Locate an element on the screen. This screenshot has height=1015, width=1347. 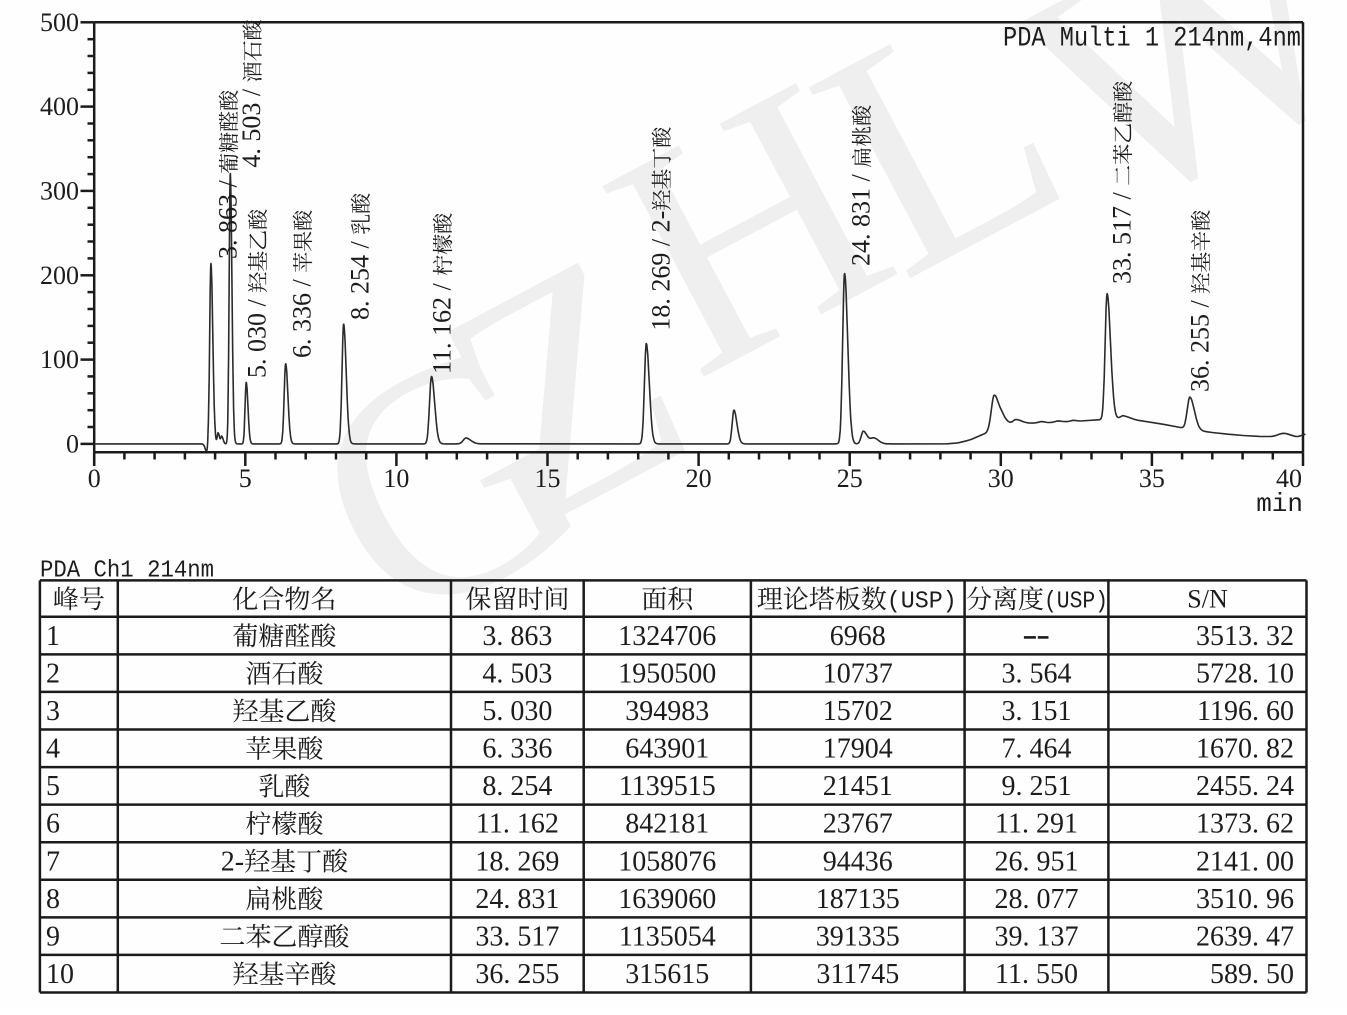
svg-text: 6968 is located at coordinates (858, 636).